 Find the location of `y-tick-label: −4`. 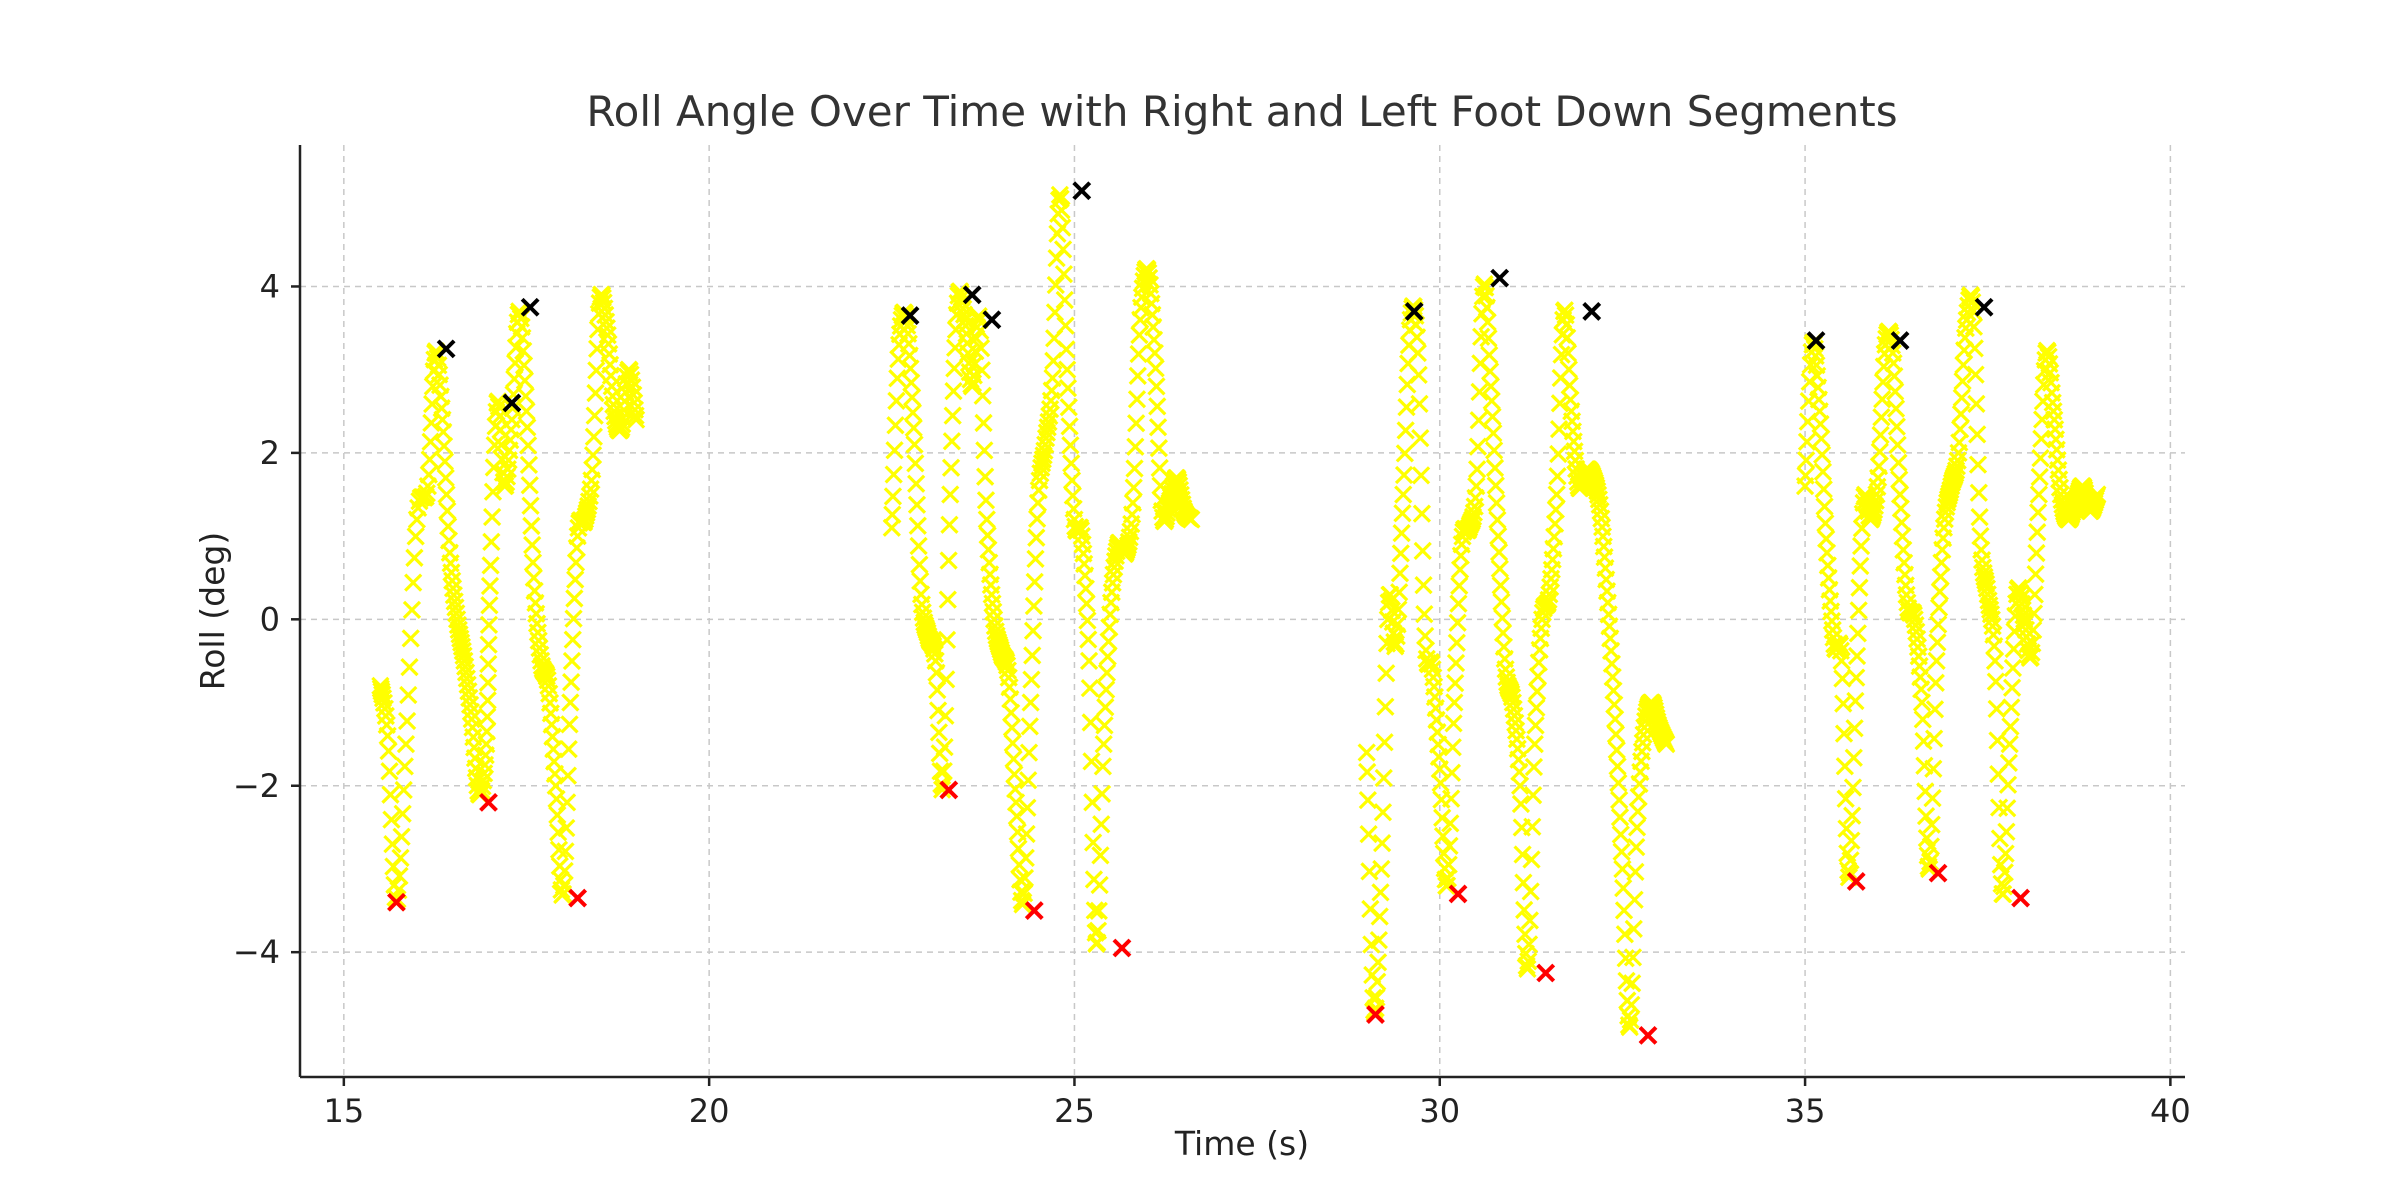

y-tick-label: −4 is located at coordinates (256, 952).